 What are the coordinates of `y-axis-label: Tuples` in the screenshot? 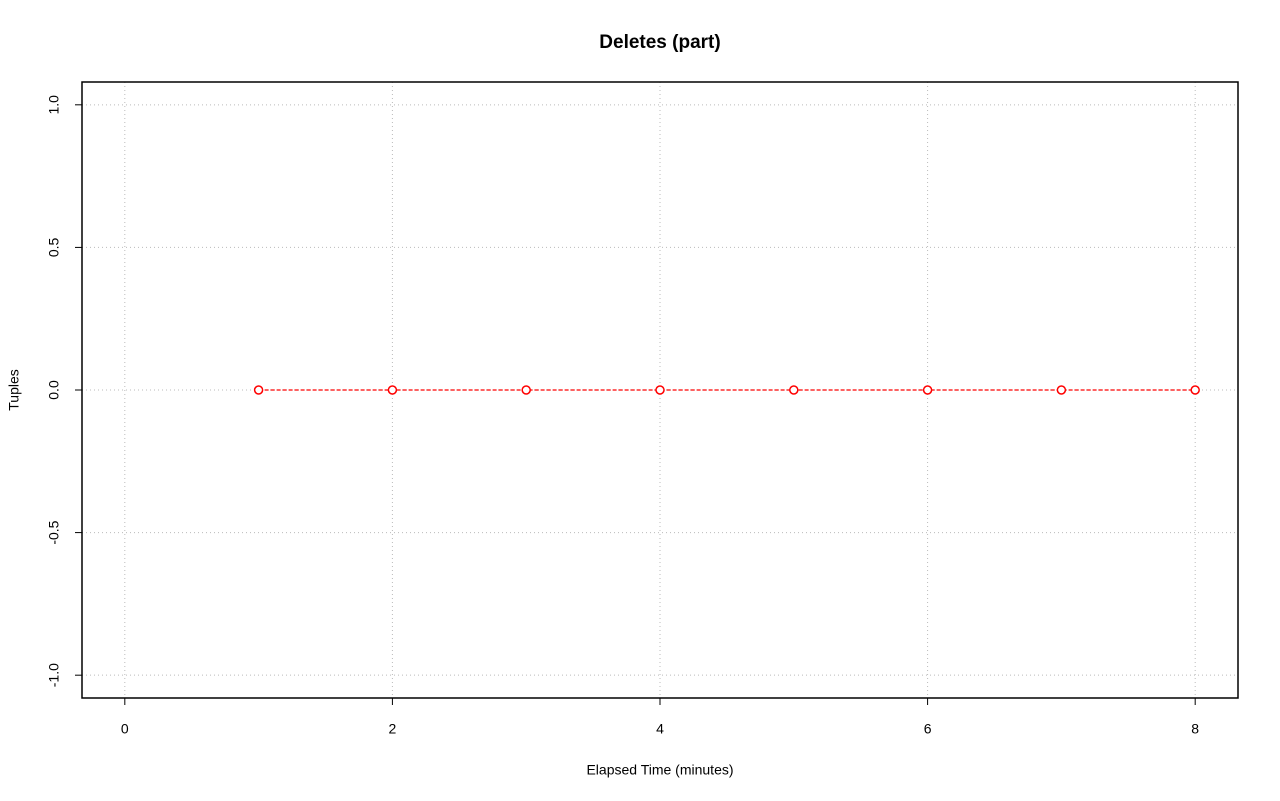 It's located at (14, 390).